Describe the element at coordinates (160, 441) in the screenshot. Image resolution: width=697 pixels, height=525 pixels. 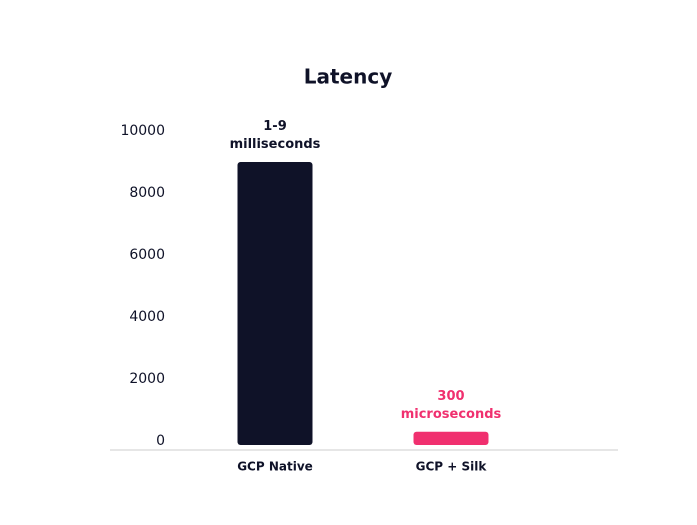
I see `y-tick-label: 0` at that location.